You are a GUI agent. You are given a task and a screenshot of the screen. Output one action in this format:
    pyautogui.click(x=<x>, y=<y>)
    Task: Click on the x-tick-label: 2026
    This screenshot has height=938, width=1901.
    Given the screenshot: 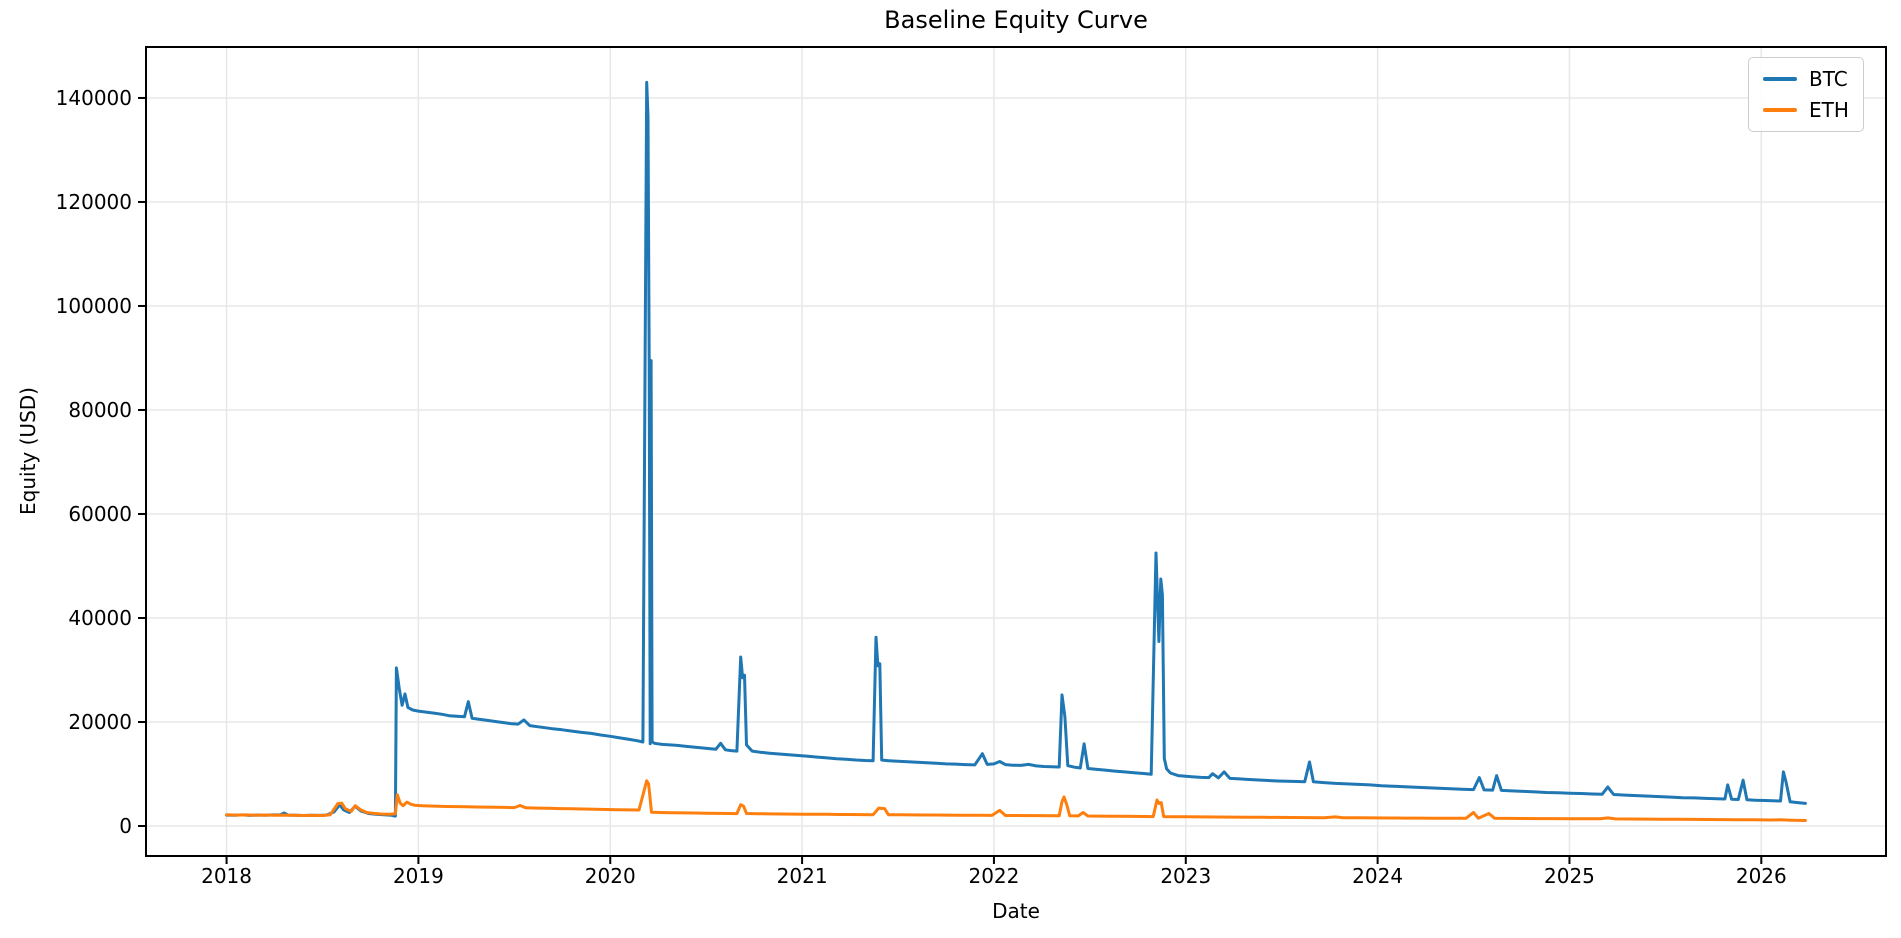 What is the action you would take?
    pyautogui.click(x=1761, y=876)
    